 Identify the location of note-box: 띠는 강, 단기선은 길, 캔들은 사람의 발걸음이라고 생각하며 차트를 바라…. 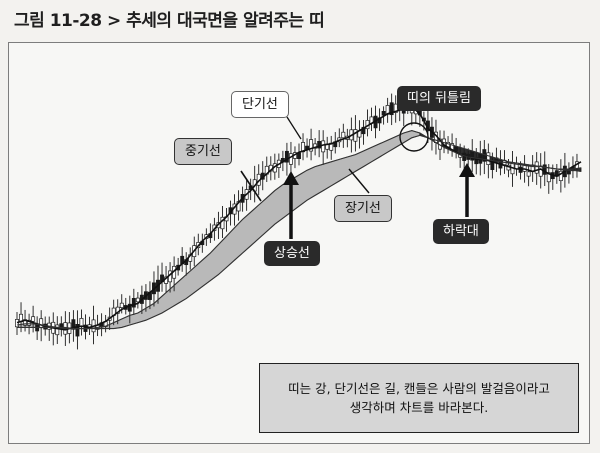
(419, 398).